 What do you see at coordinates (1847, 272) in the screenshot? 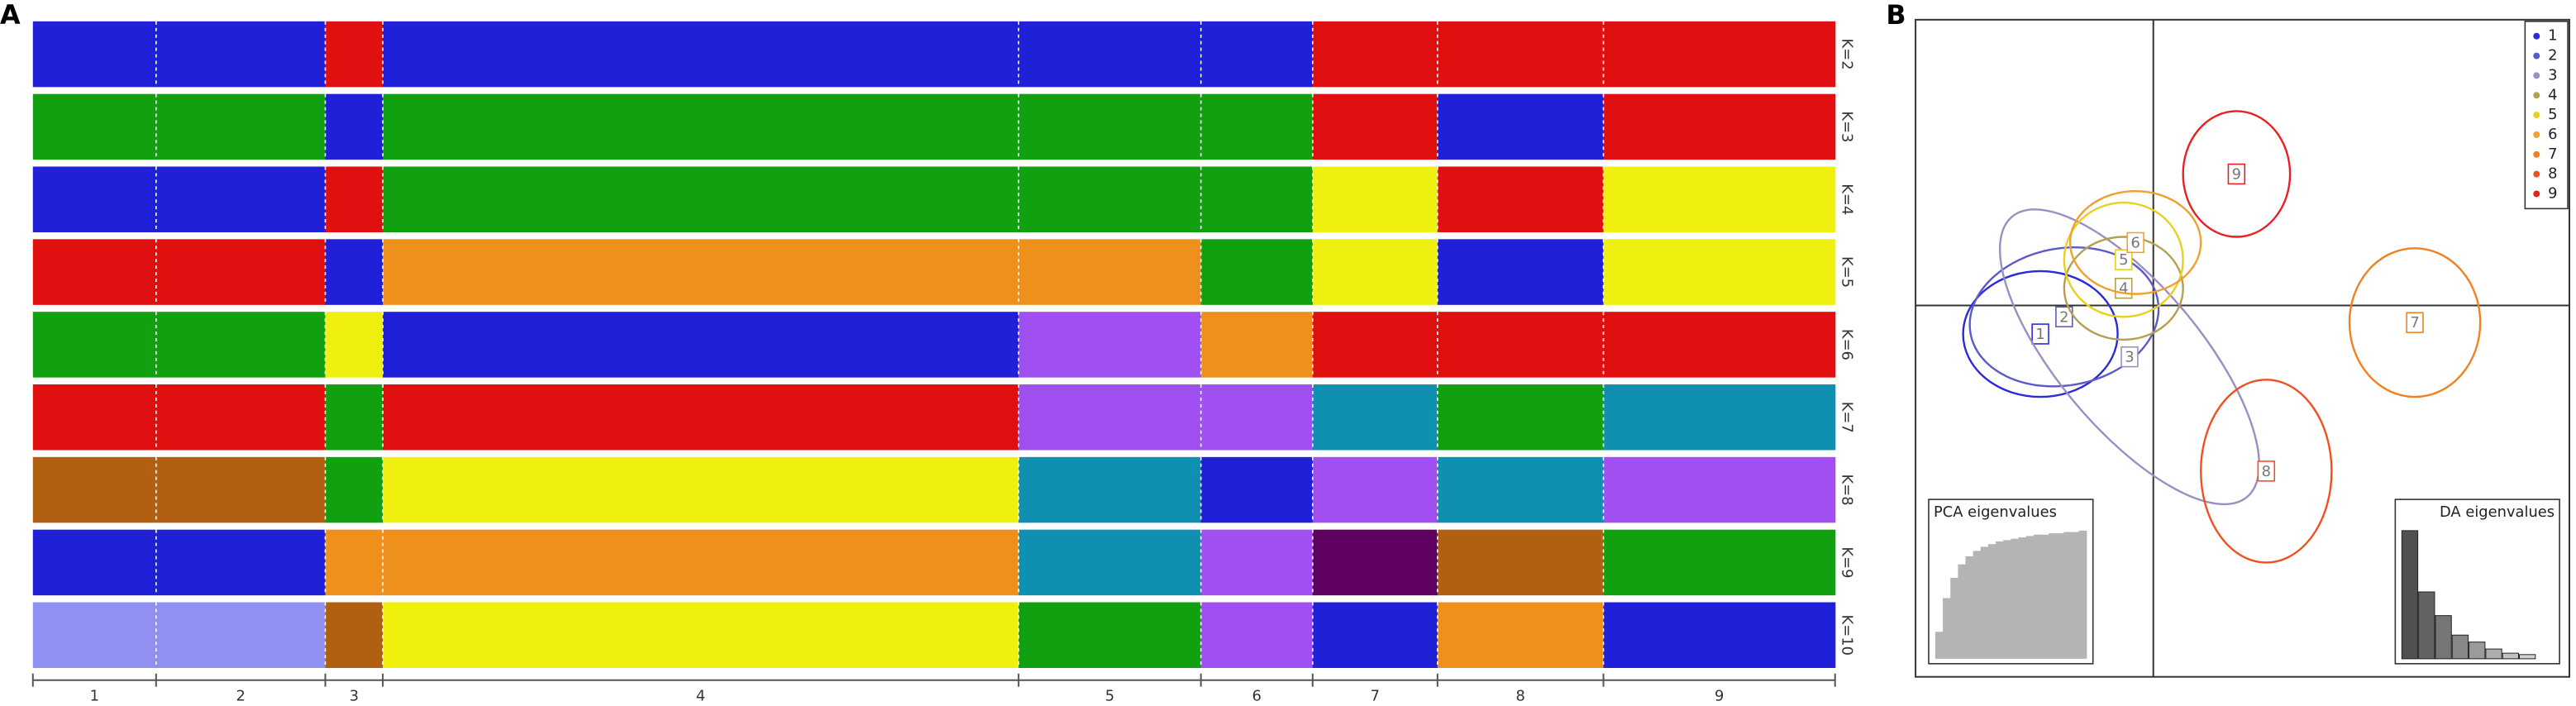
I see `k-label: K=5` at bounding box center [1847, 272].